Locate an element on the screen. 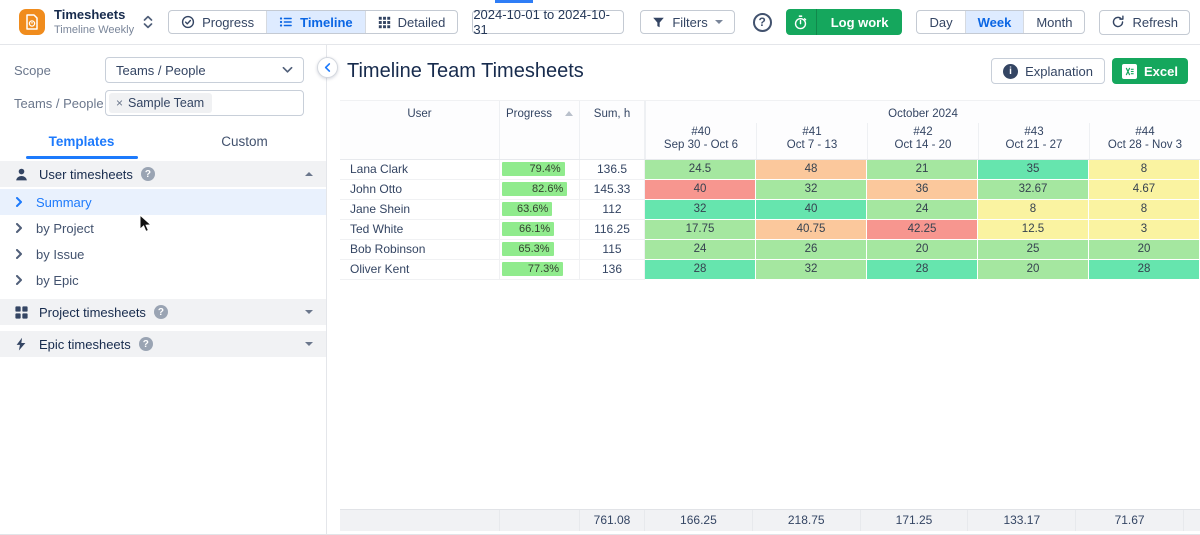  topbar-right: ? Log work Day Week Month Refresh is located at coordinates (971, 22).